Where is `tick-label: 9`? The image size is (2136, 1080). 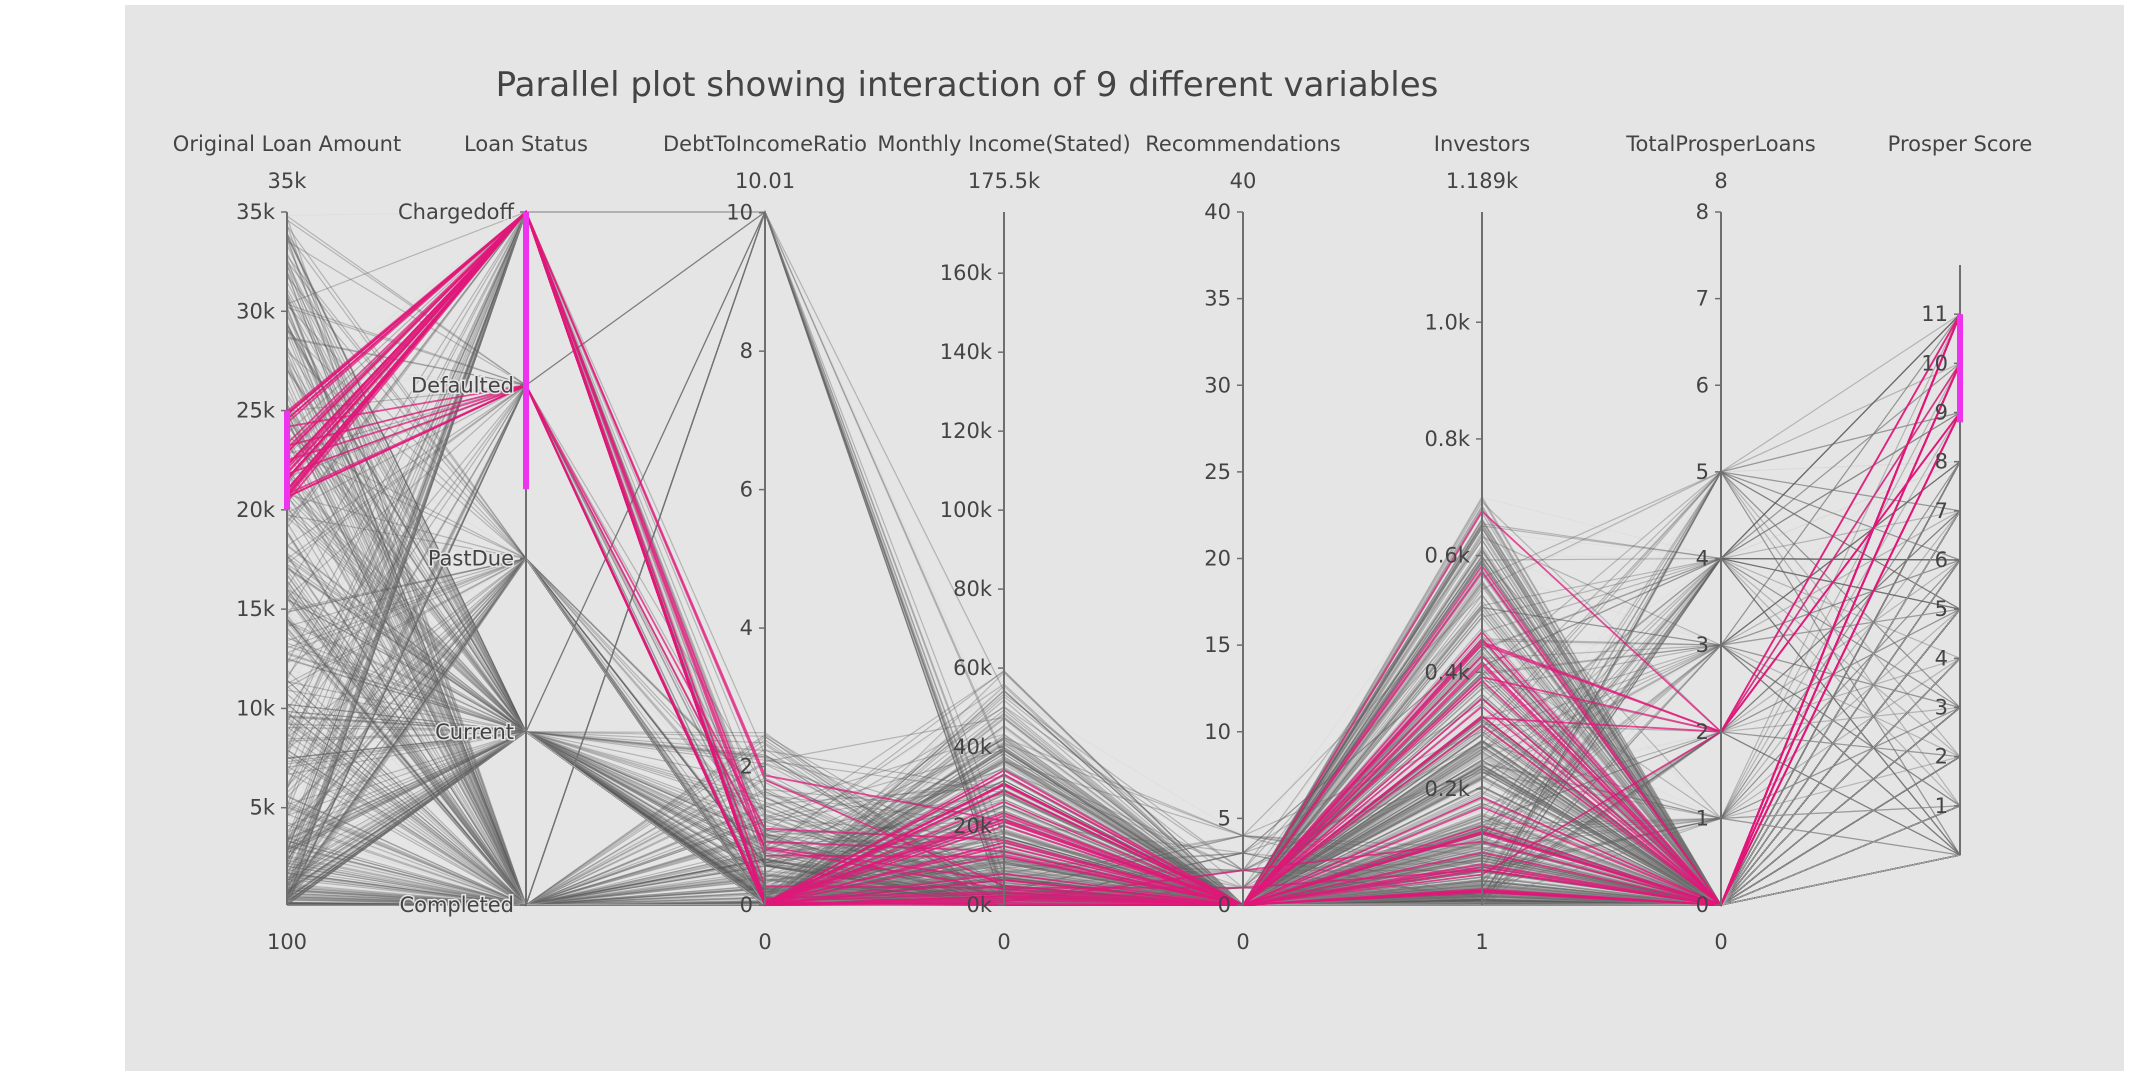 tick-label: 9 is located at coordinates (1941, 413).